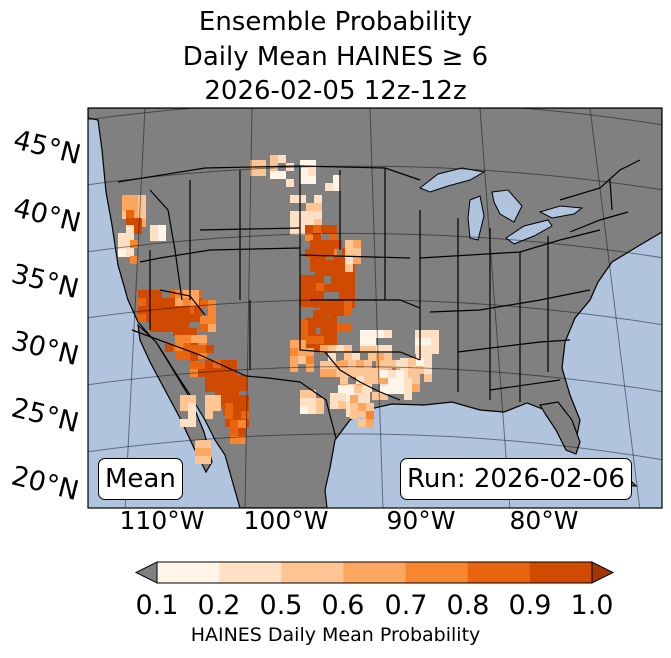 The image size is (671, 658). What do you see at coordinates (219, 605) in the screenshot?
I see `colorbar-tick-1: 0.2` at bounding box center [219, 605].